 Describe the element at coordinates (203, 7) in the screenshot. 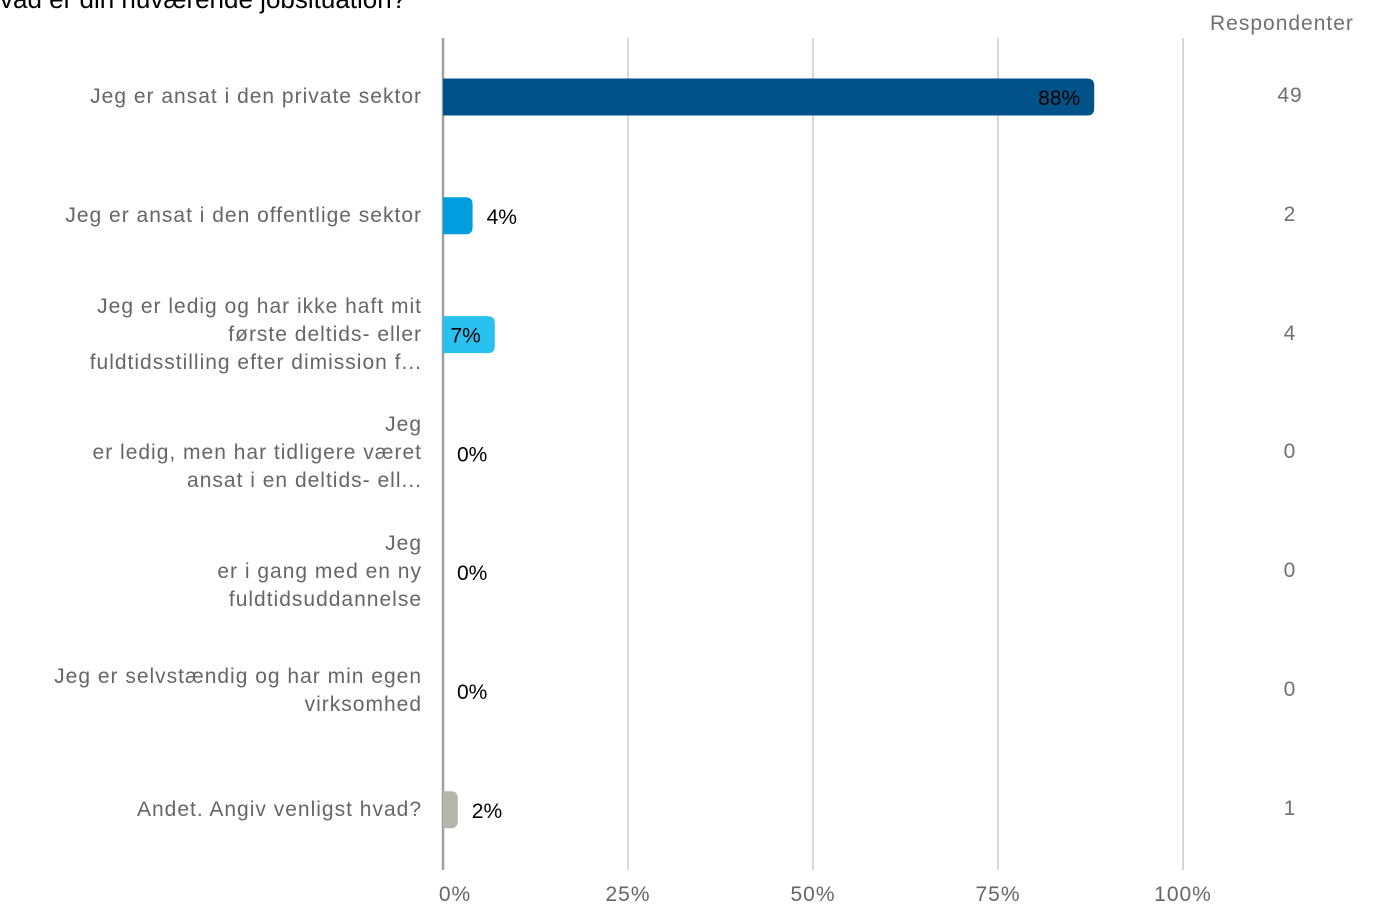

I see `chart-title: vad er din nuværende jobsituation?` at that location.